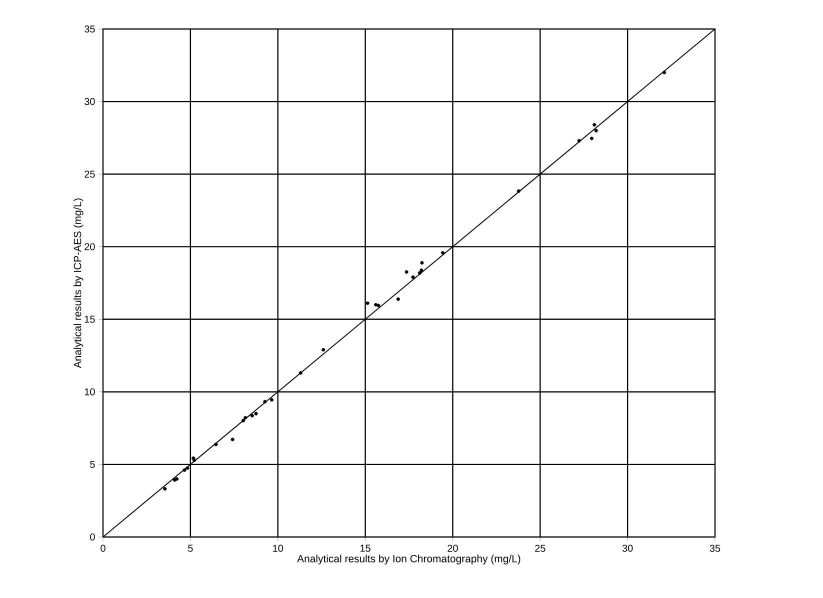 The width and height of the screenshot is (823, 598). Describe the element at coordinates (103, 548) in the screenshot. I see `x-tick-label: 0` at that location.